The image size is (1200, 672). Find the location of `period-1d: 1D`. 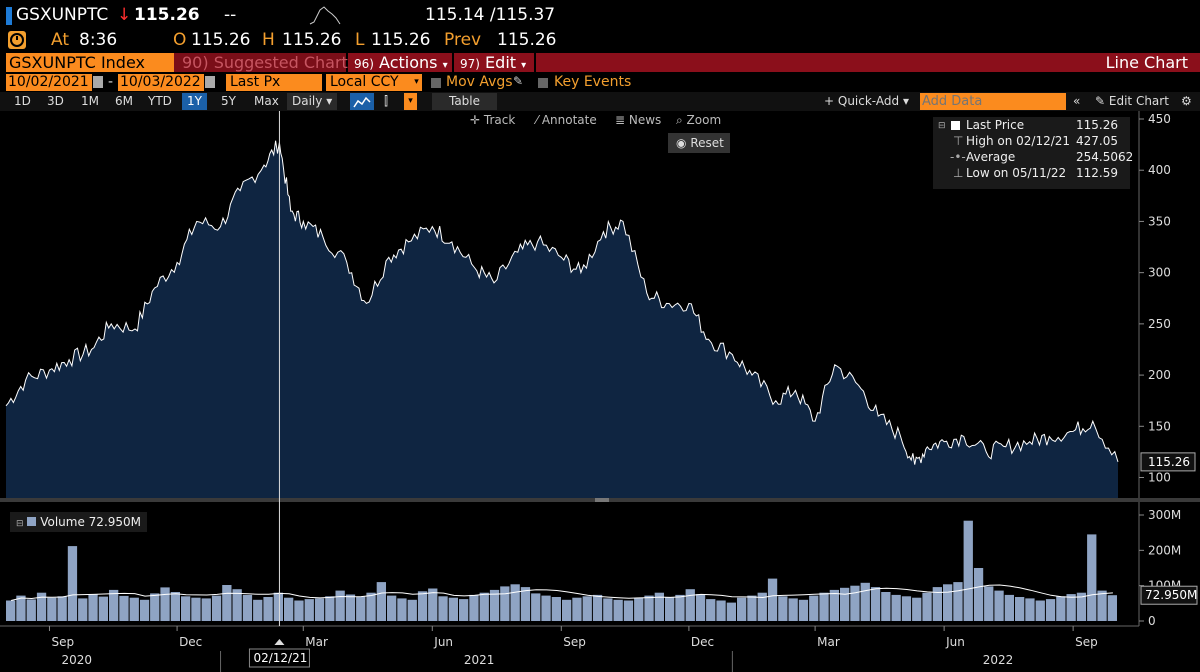

period-1d: 1D is located at coordinates (22, 101).